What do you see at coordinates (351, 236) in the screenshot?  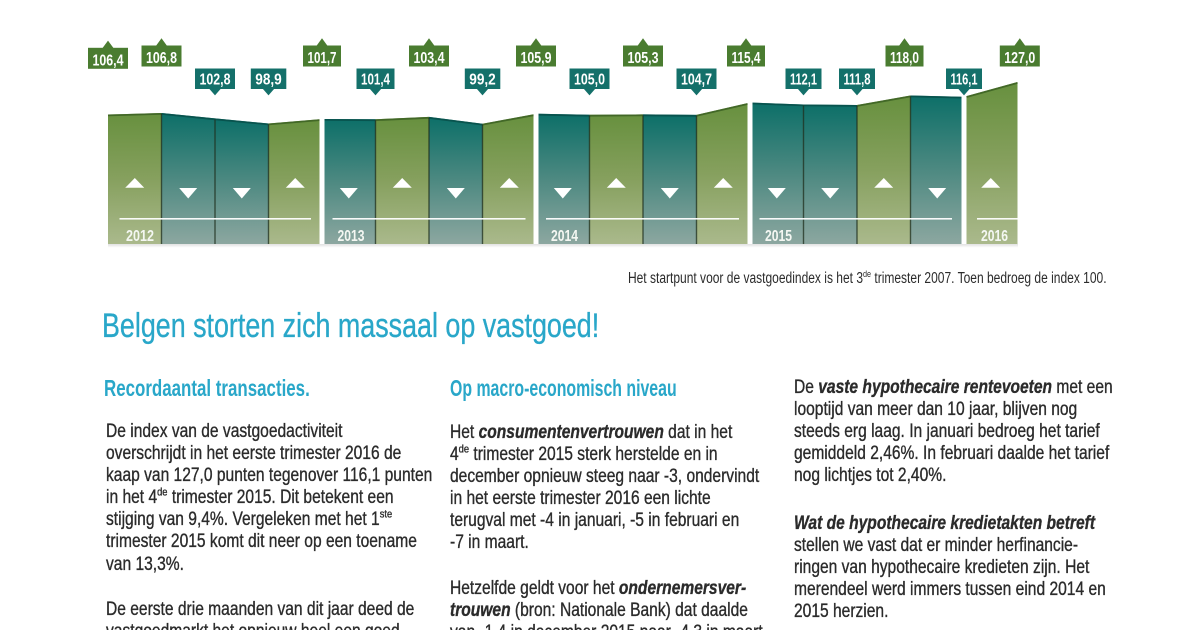 I see `svg-text: 2013` at bounding box center [351, 236].